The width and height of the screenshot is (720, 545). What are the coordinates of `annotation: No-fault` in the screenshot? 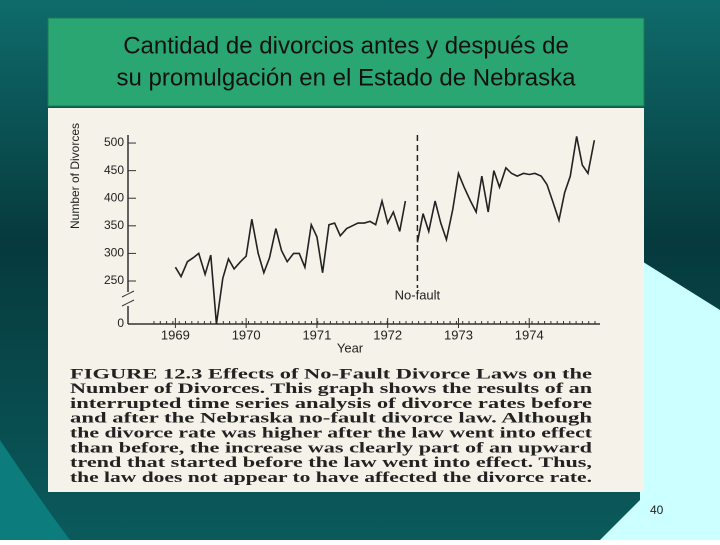 It's located at (418, 294).